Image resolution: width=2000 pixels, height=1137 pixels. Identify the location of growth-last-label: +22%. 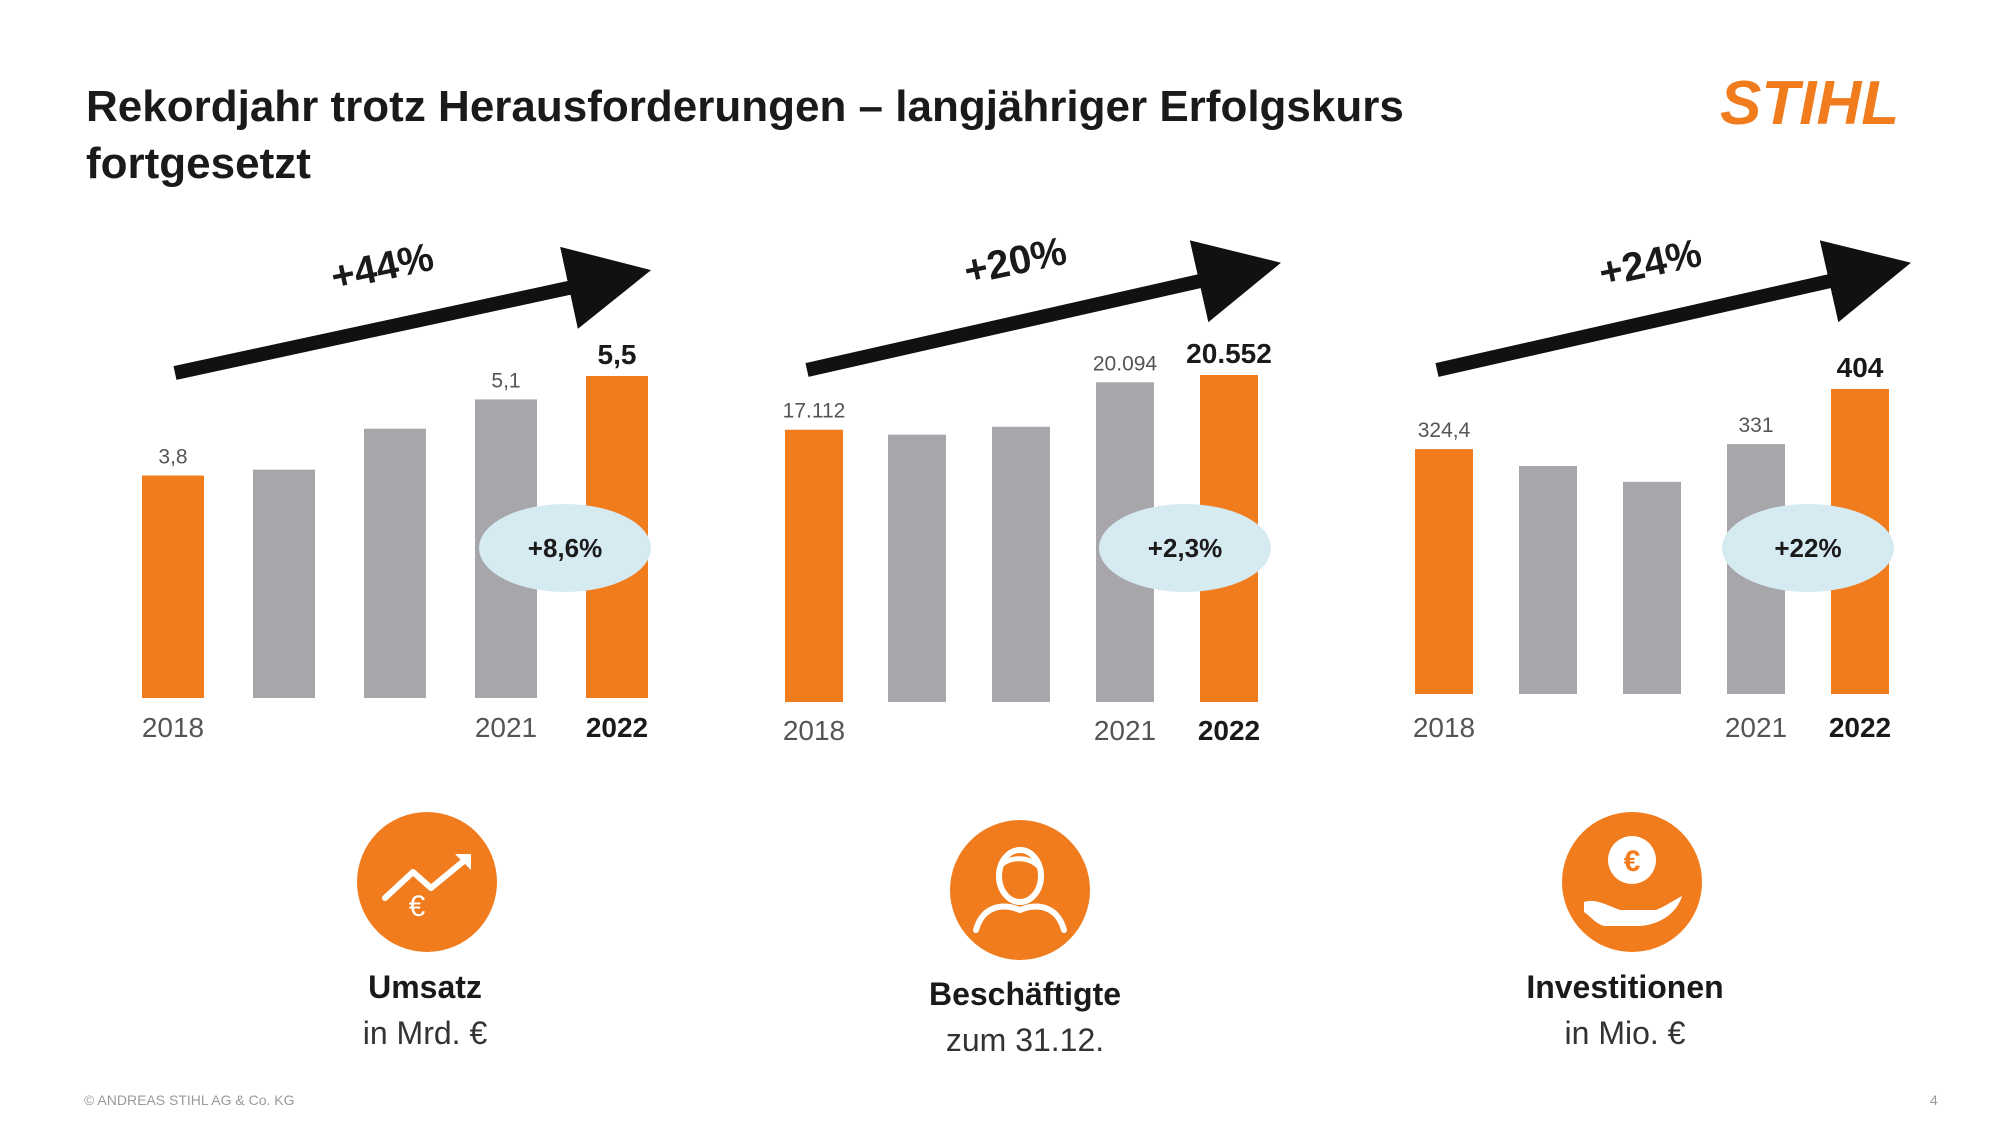
(1807, 548).